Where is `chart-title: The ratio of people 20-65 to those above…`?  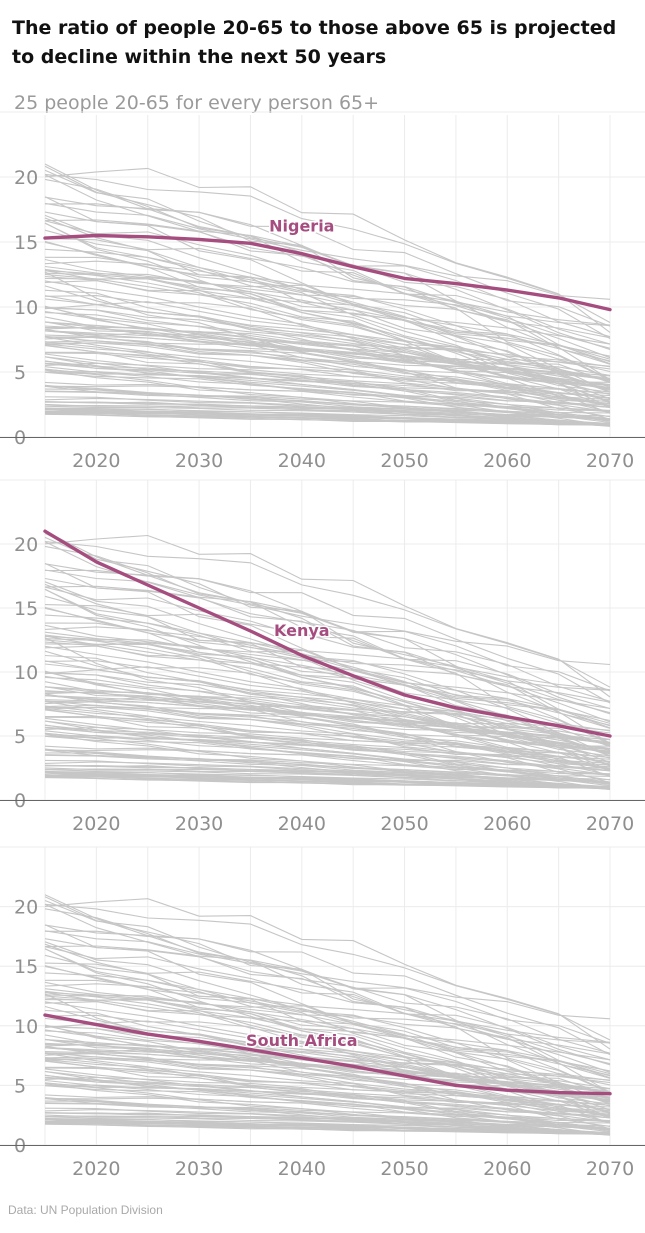 chart-title: The ratio of people 20-65 to those above… is located at coordinates (314, 42).